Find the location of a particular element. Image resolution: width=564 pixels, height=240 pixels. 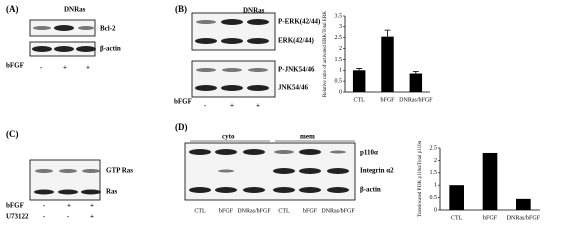

row-label: GTP Ras is located at coordinates (119, 171).